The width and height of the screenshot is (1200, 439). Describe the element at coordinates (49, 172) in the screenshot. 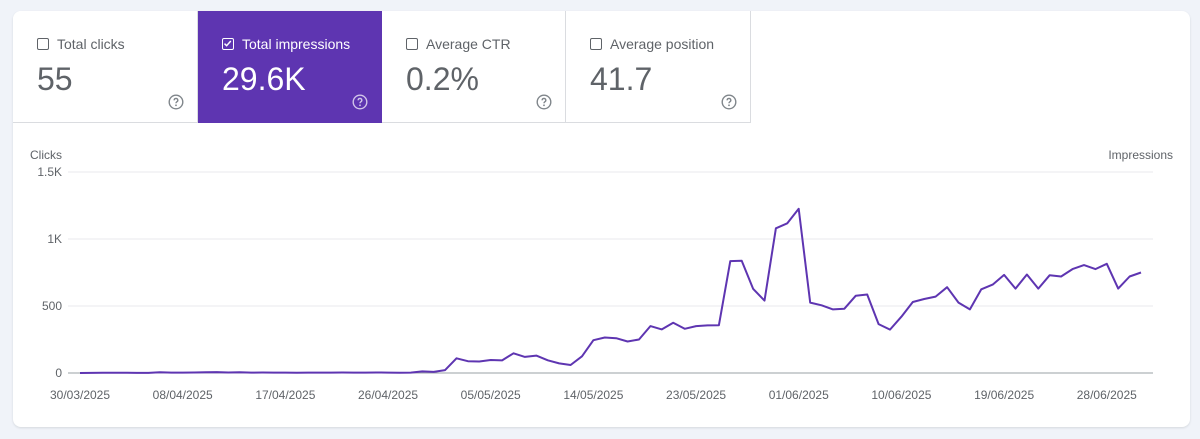

I see `y-tick-label: 1.5K` at that location.